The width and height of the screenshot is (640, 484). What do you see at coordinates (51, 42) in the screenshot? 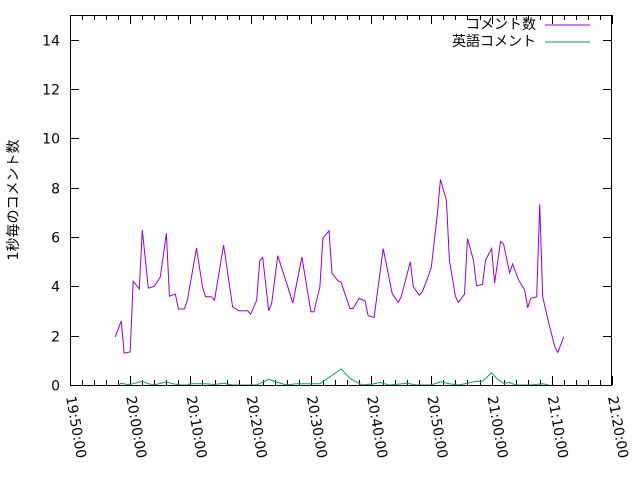
I see `y-tick-label: 14` at bounding box center [51, 42].